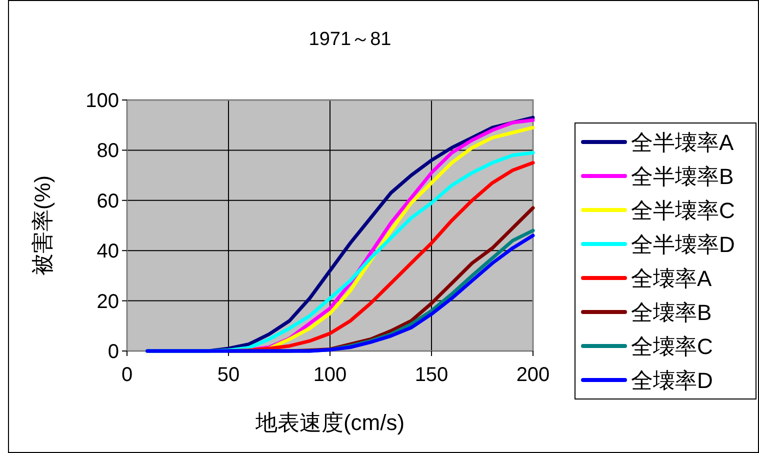 The height and width of the screenshot is (453, 759). What do you see at coordinates (127, 375) in the screenshot?
I see `x-tick-label: 0` at bounding box center [127, 375].